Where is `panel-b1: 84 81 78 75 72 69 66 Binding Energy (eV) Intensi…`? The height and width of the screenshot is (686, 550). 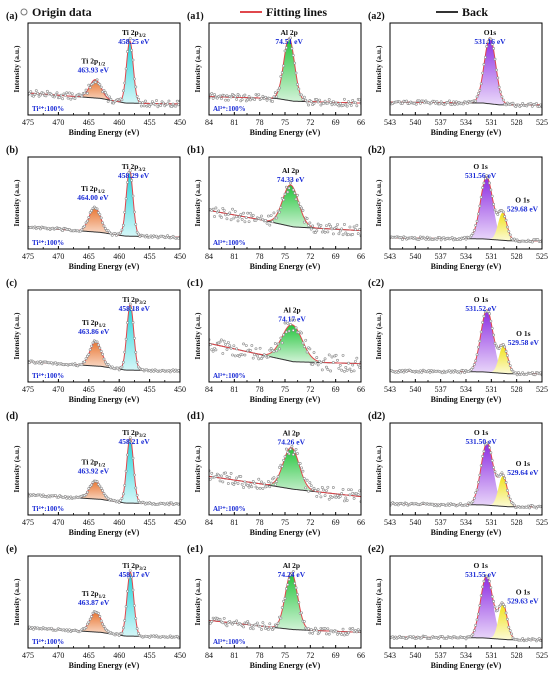
panel-b1: 84 81 78 75 72 69 66 Binding Energy (eV) Intensi… is located at coordinates (276, 208).